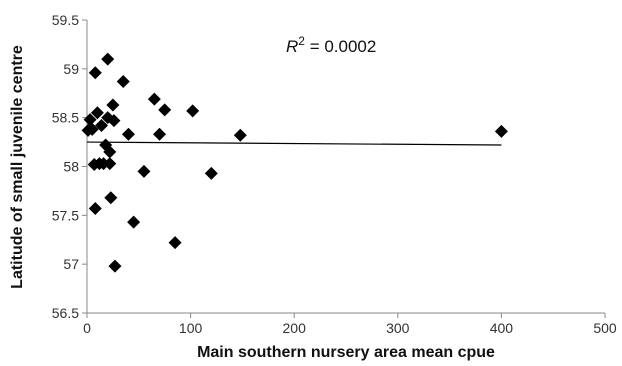 The height and width of the screenshot is (366, 622). I want to click on r-squared-annotation: R2 = 0.0002, so click(331, 45).